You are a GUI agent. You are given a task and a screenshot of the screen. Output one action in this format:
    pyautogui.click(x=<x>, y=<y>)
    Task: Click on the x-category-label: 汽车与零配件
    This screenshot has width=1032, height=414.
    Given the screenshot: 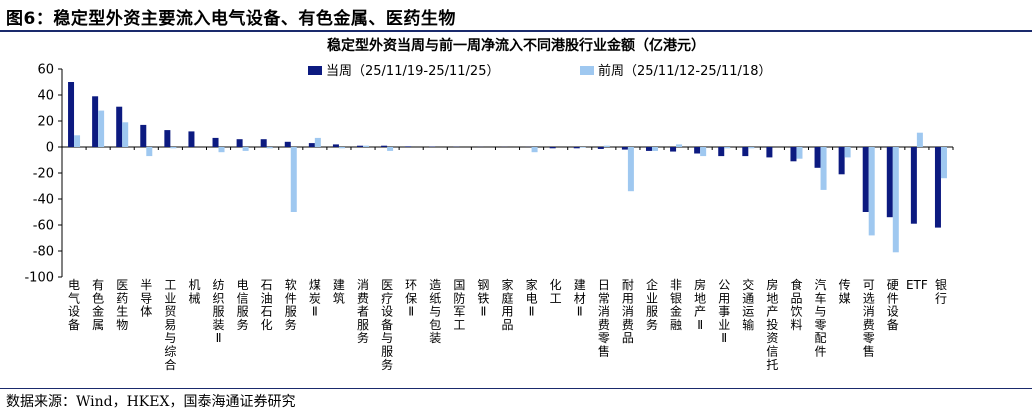 What is the action you would take?
    pyautogui.click(x=821, y=318)
    